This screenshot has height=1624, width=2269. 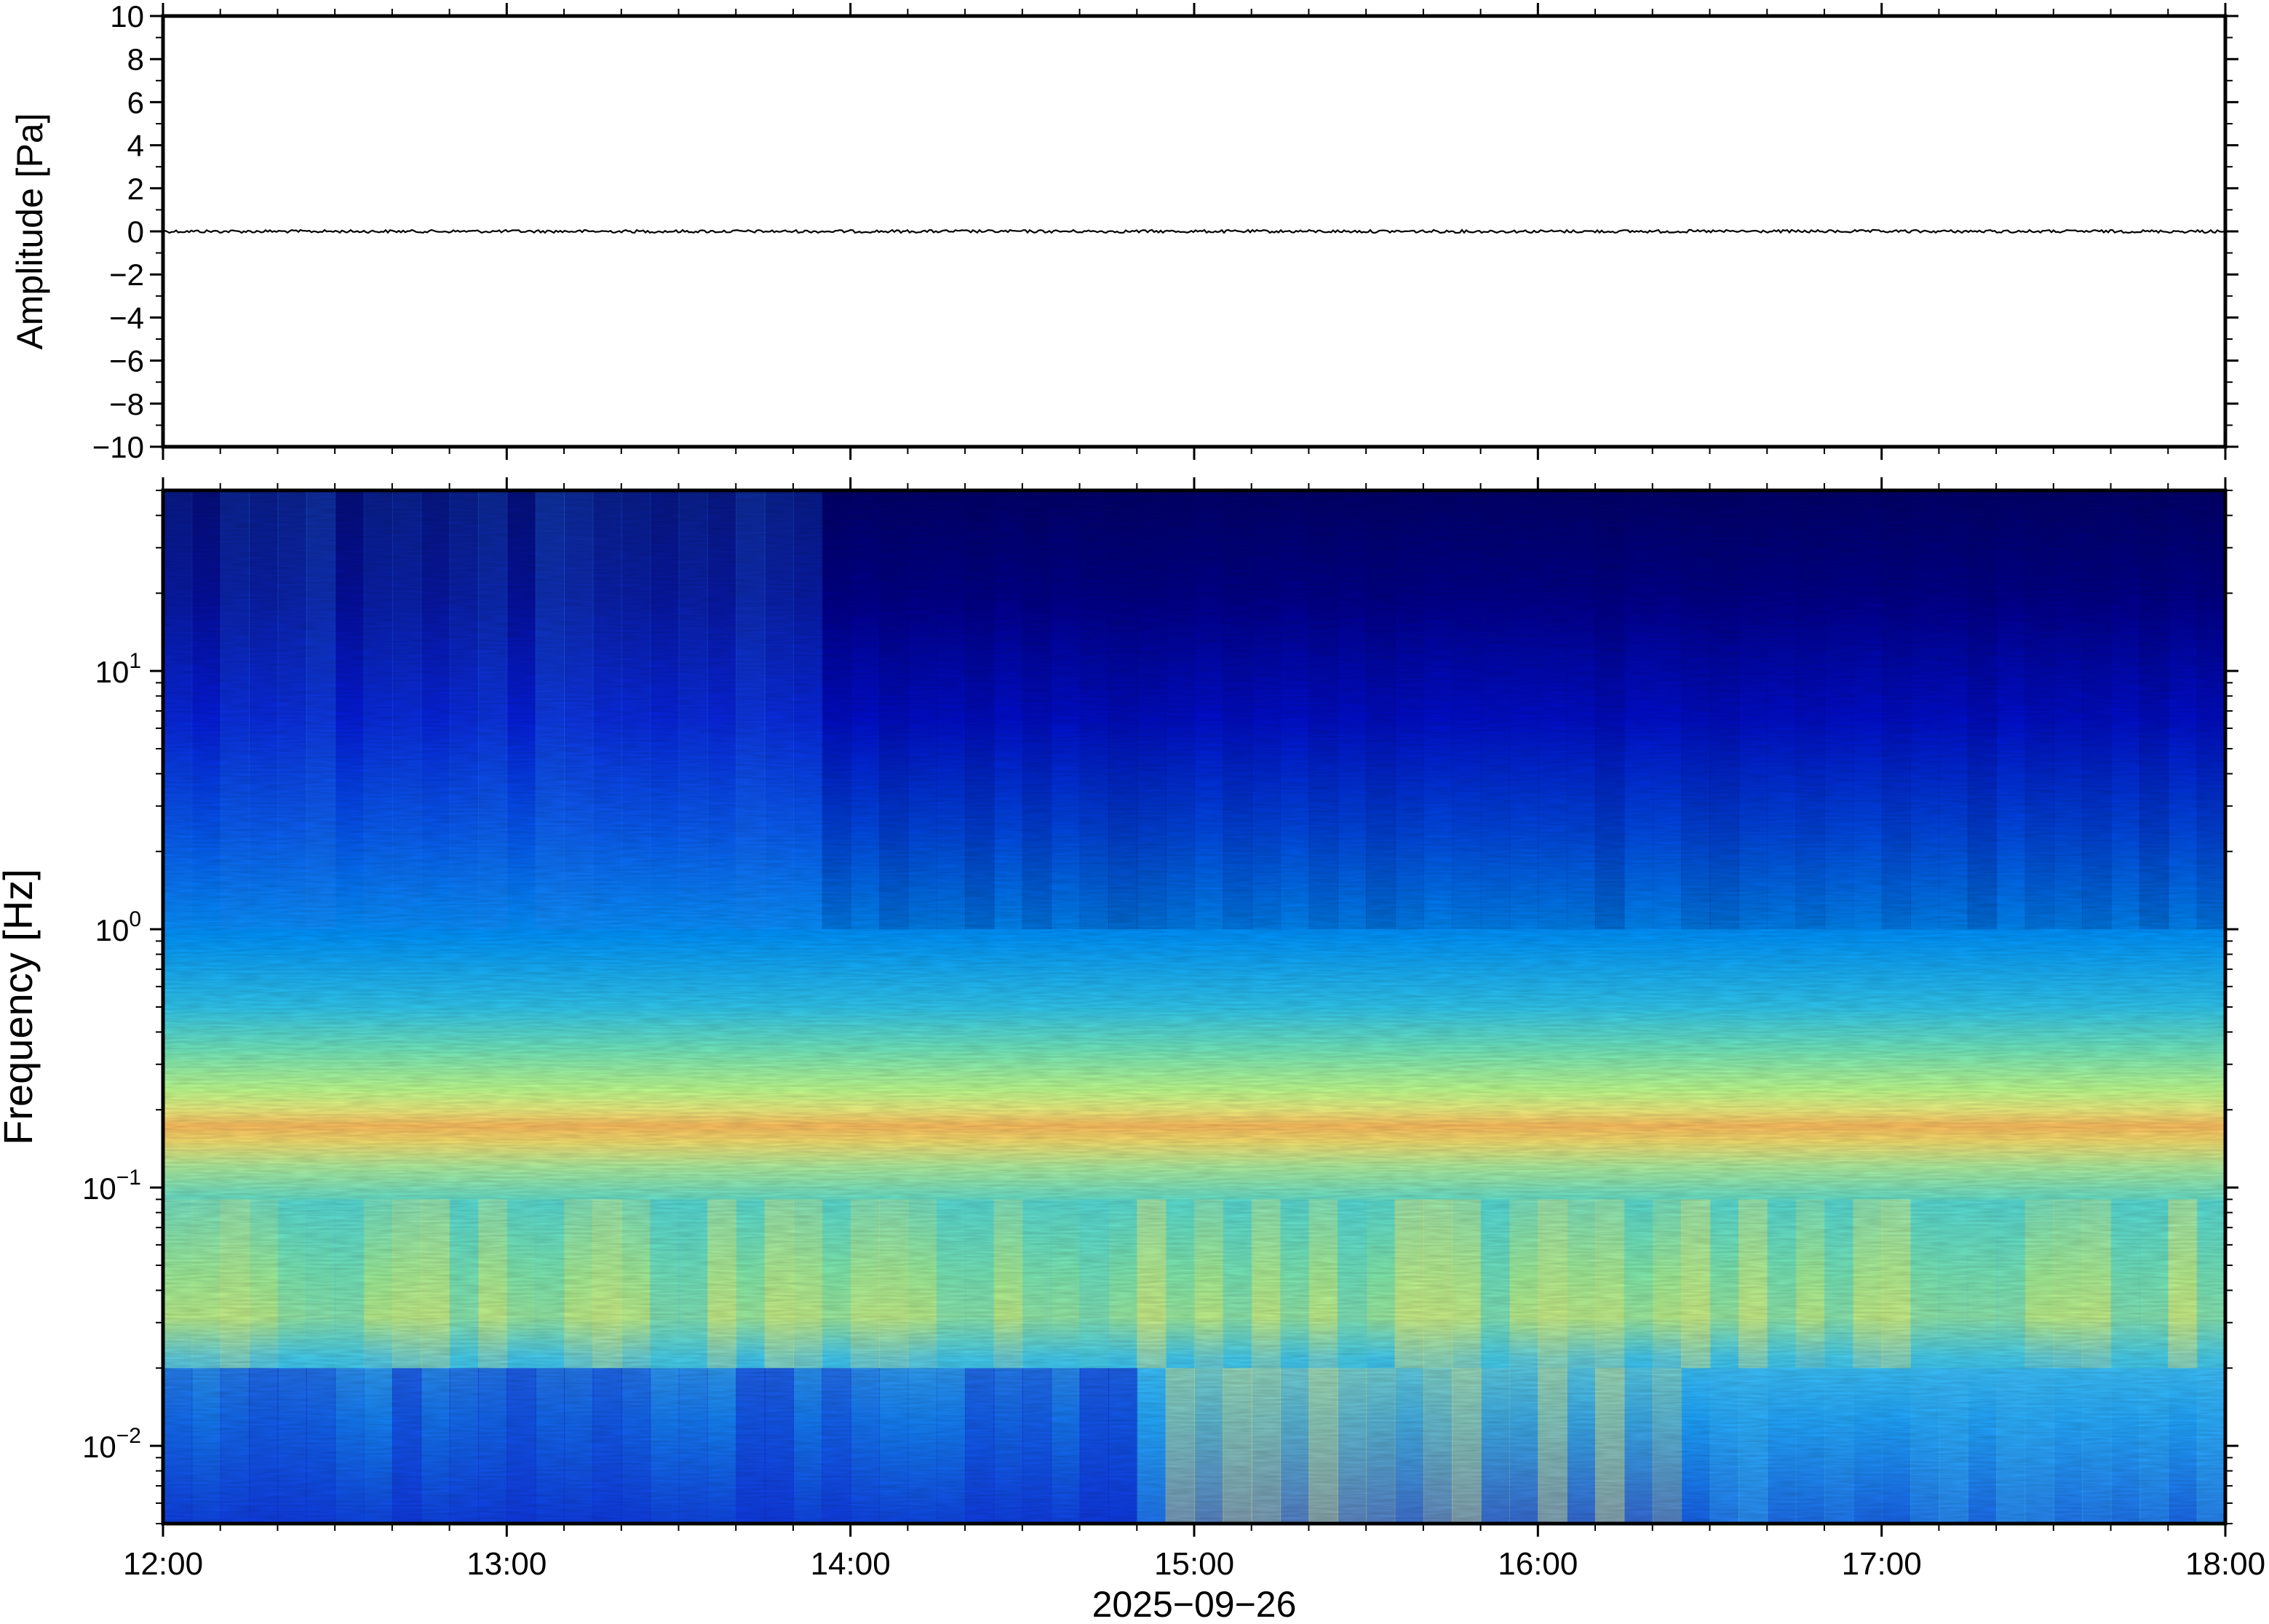 What do you see at coordinates (135, 146) in the screenshot?
I see `waveform-y-tick-label: 4` at bounding box center [135, 146].